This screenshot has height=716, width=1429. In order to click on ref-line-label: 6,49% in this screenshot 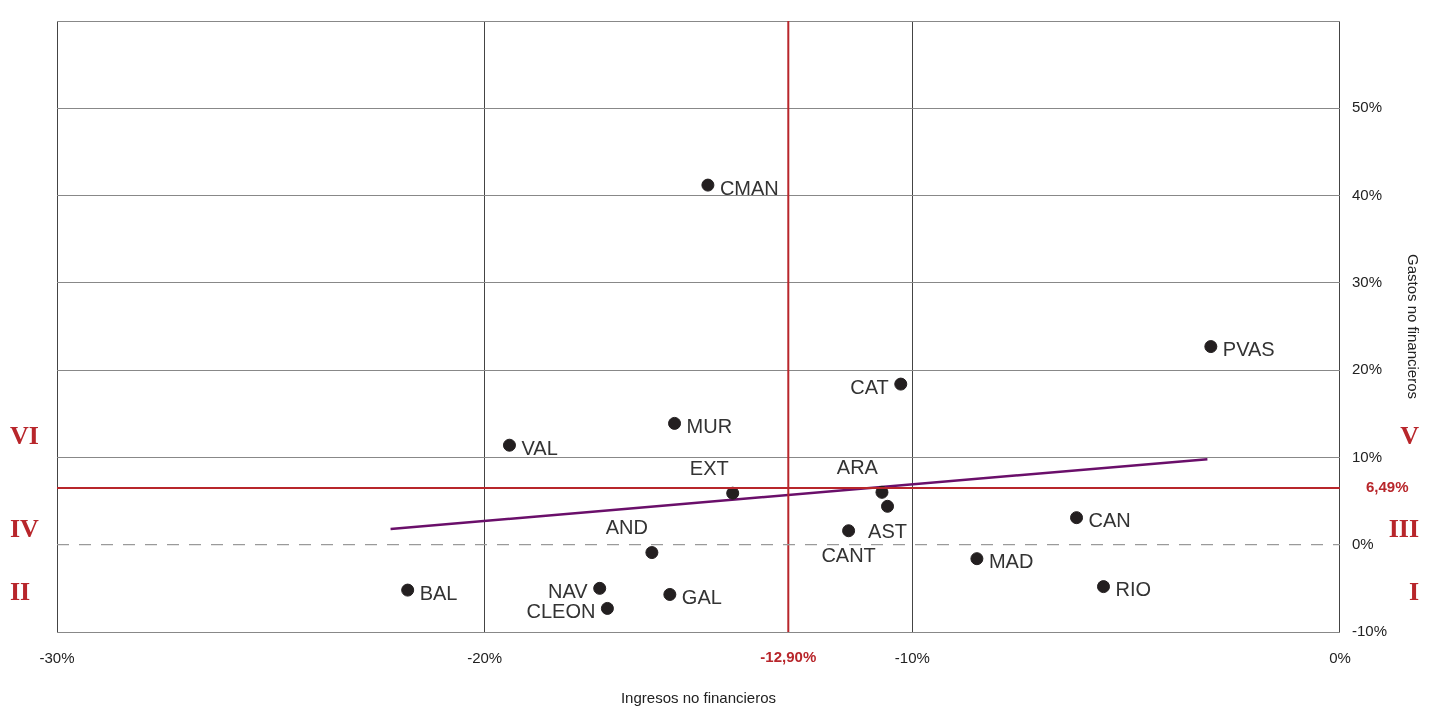, I will do `click(1387, 487)`.